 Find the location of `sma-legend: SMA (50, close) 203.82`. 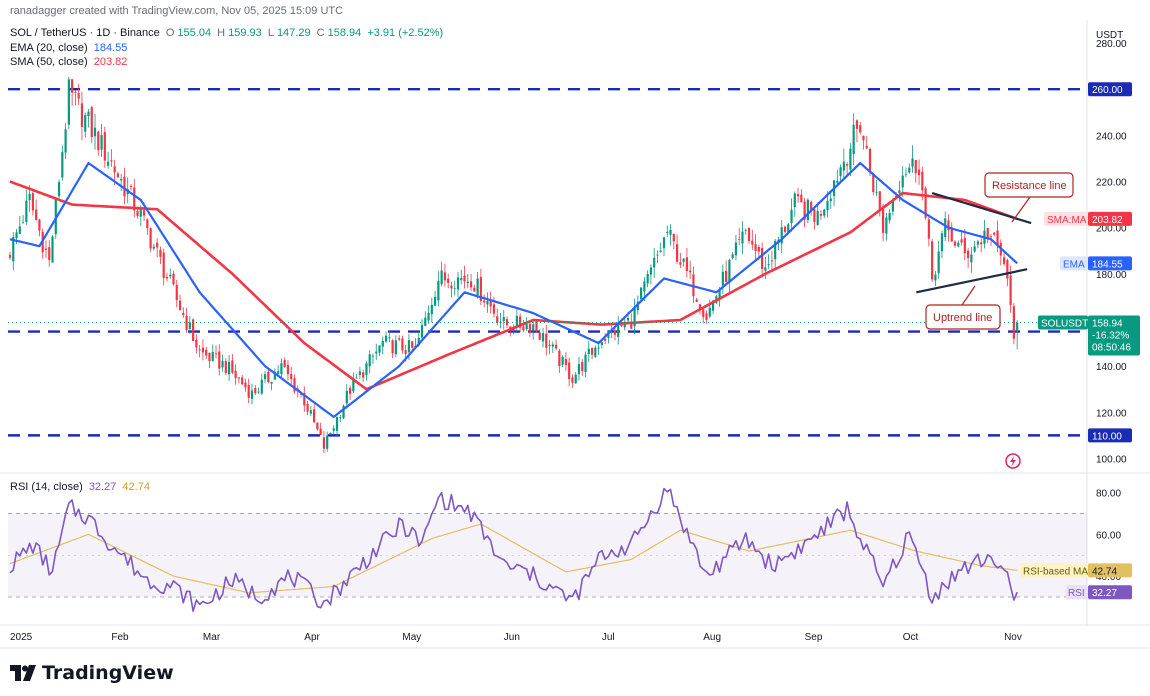

sma-legend: SMA (50, close) 203.82 is located at coordinates (70, 62).